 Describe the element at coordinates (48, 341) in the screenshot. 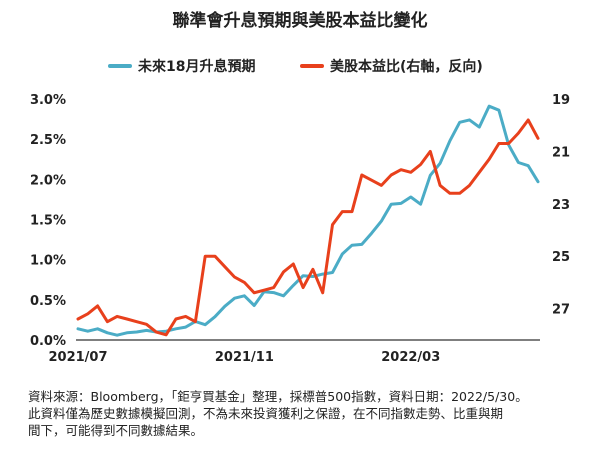

I see `left-tick-label: 0.0%` at that location.